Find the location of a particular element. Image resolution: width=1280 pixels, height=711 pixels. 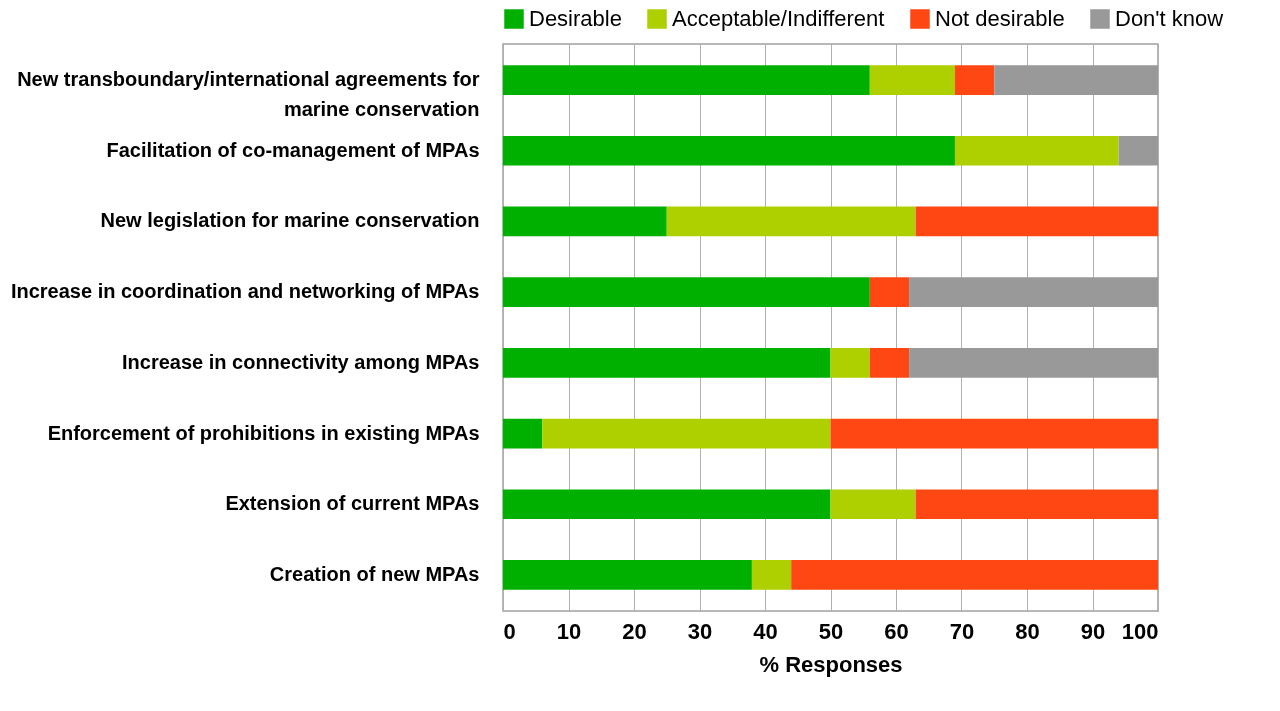

y-tick-label: Increase in coordination and networking of MPAs is located at coordinates (245, 291).